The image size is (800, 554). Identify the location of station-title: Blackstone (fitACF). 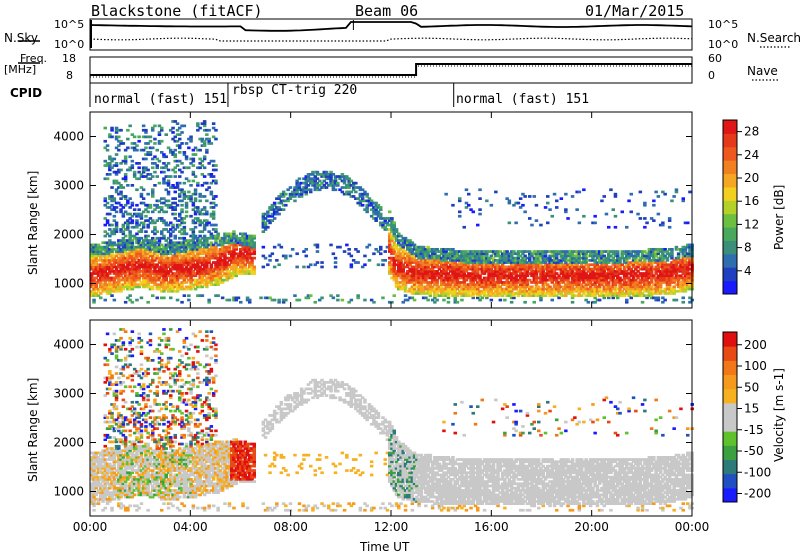
(177, 11).